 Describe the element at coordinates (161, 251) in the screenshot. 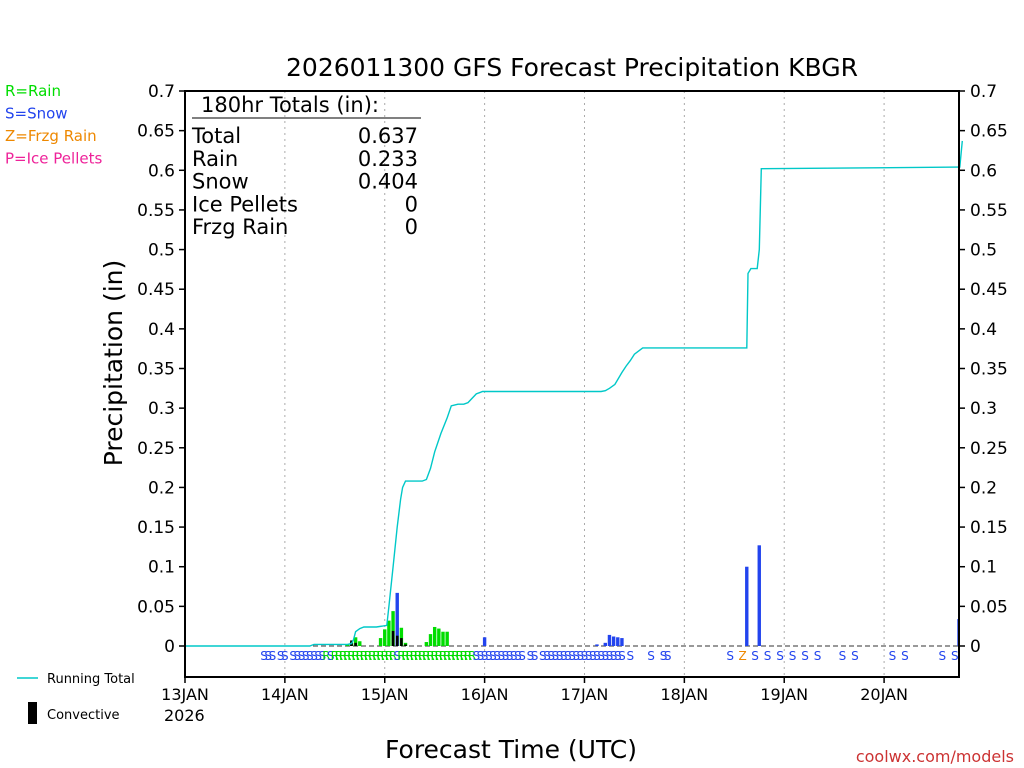

I see `y-tick-label-left: 0.5` at that location.